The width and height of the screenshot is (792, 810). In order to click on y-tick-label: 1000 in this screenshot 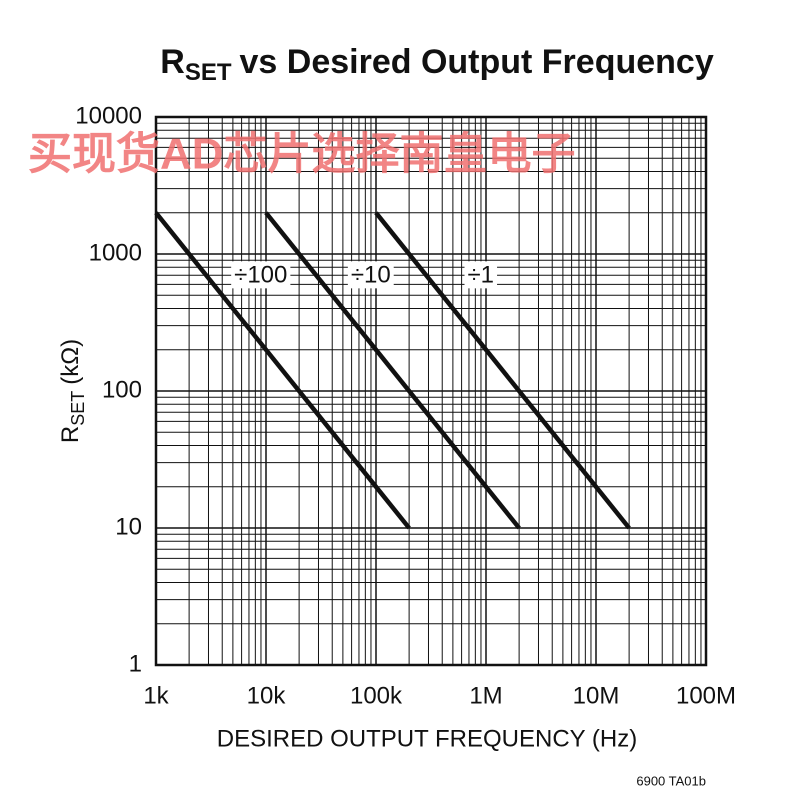, I will do `click(115, 252)`.